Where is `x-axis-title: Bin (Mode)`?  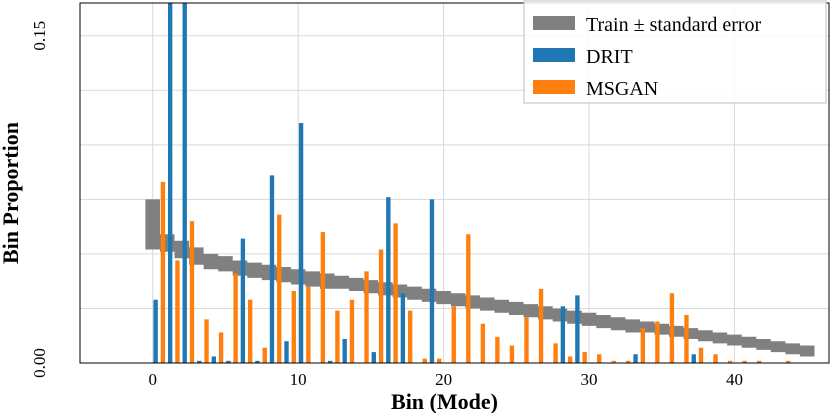
x-axis-title: Bin (Mode) is located at coordinates (444, 401).